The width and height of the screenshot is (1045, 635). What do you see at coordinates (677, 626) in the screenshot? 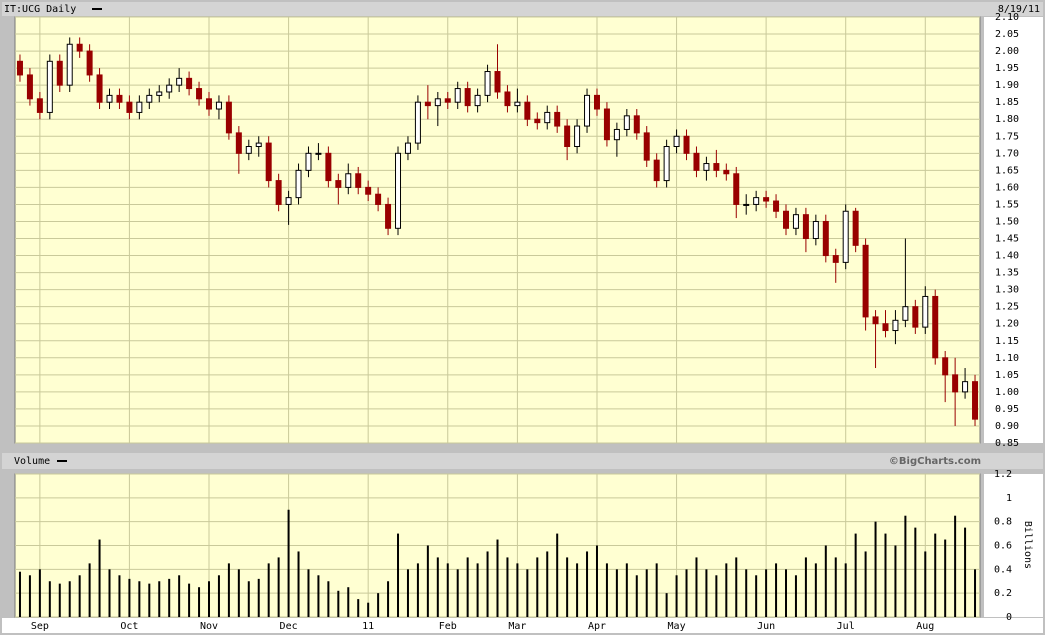
I see `x-tick-label: May` at bounding box center [677, 626].